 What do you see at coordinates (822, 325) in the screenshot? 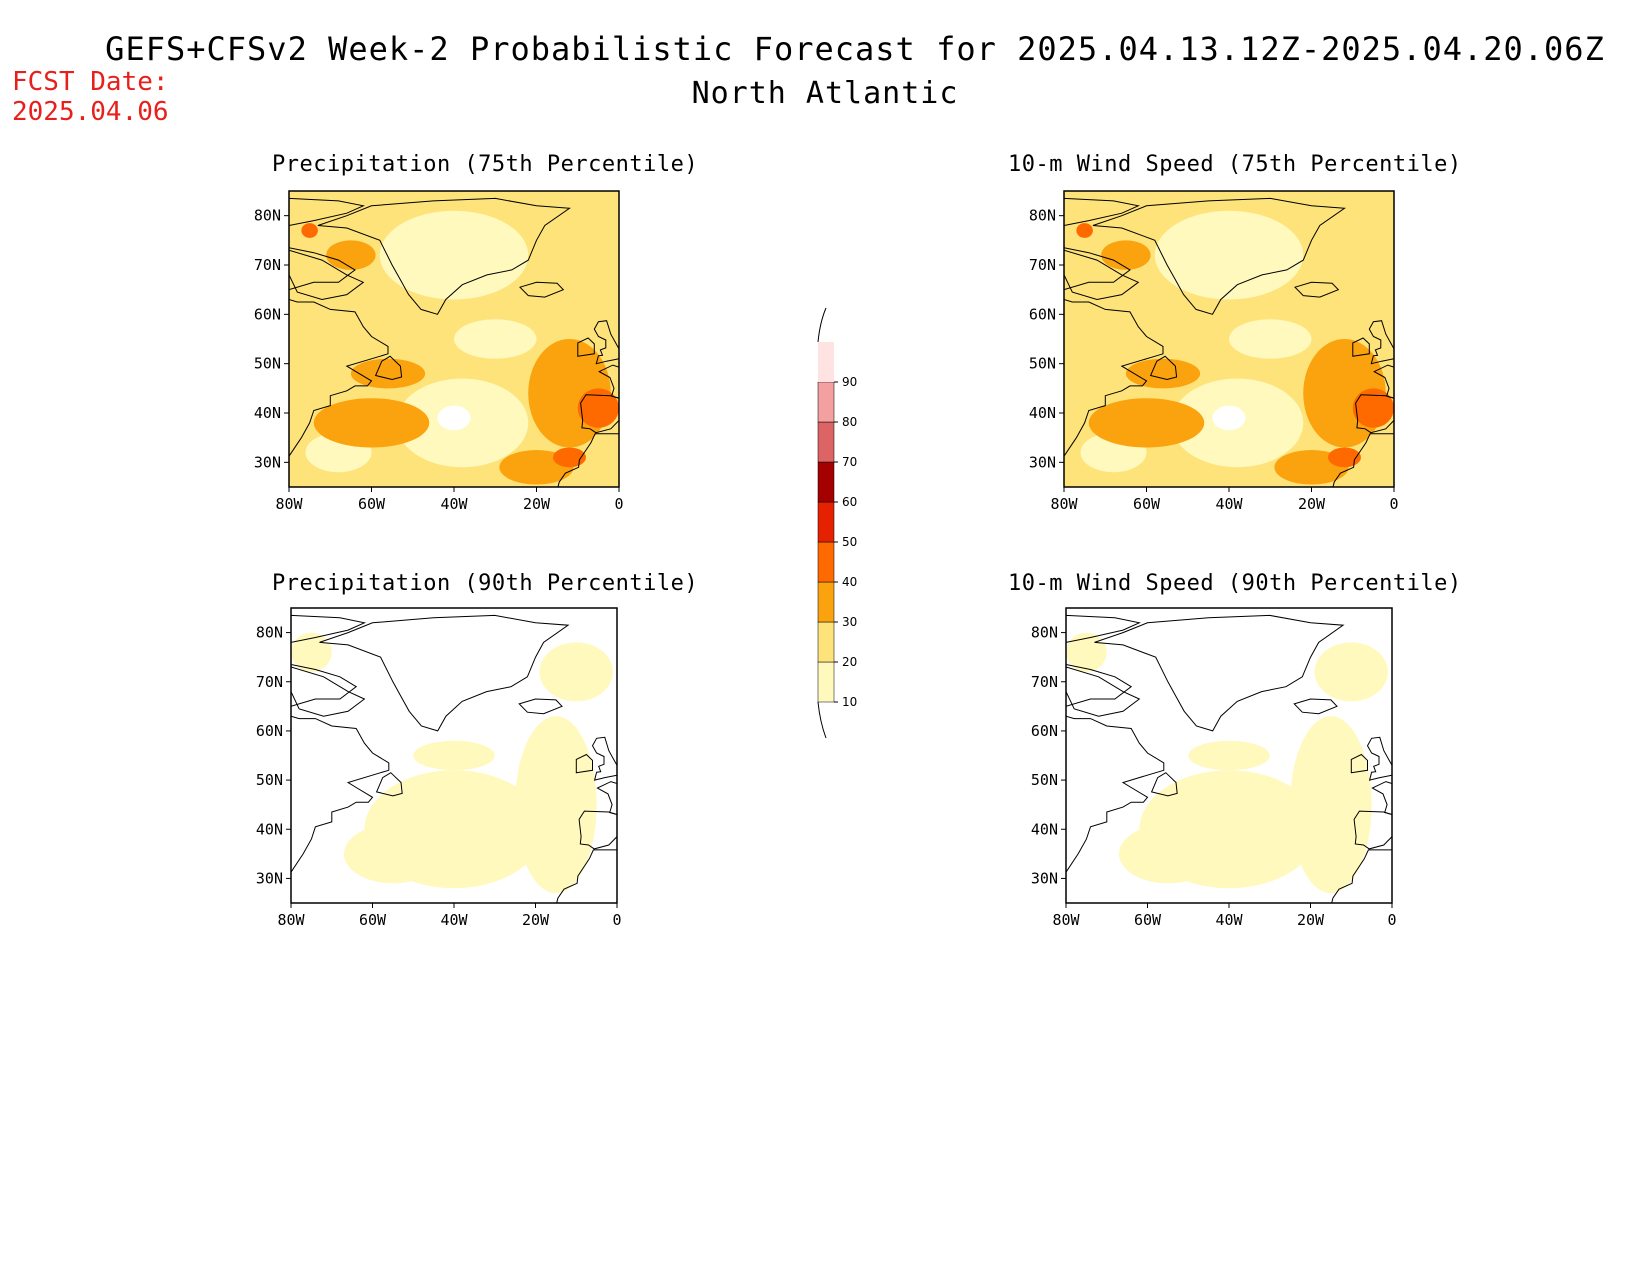
I see `colorbar-top-cap` at bounding box center [822, 325].